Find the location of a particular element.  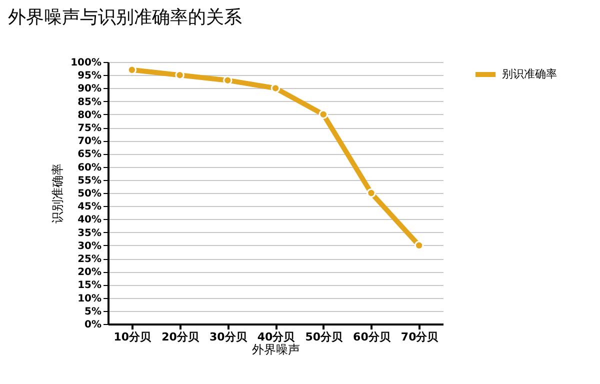

y-tick-label: 50% is located at coordinates (90, 194).